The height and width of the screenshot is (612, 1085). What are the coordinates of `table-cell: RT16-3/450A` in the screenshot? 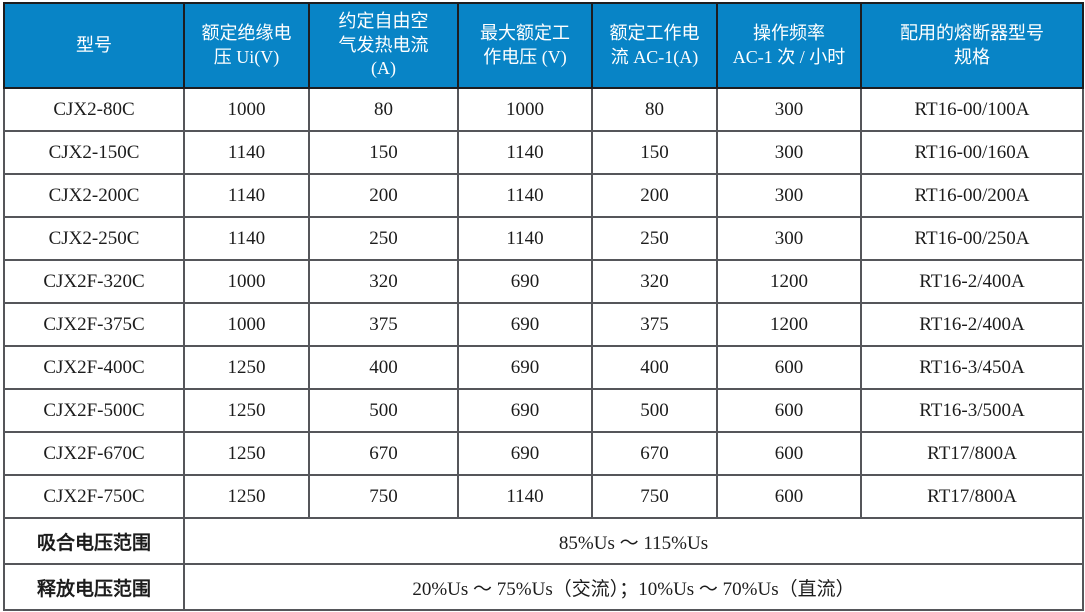 It's located at (972, 367).